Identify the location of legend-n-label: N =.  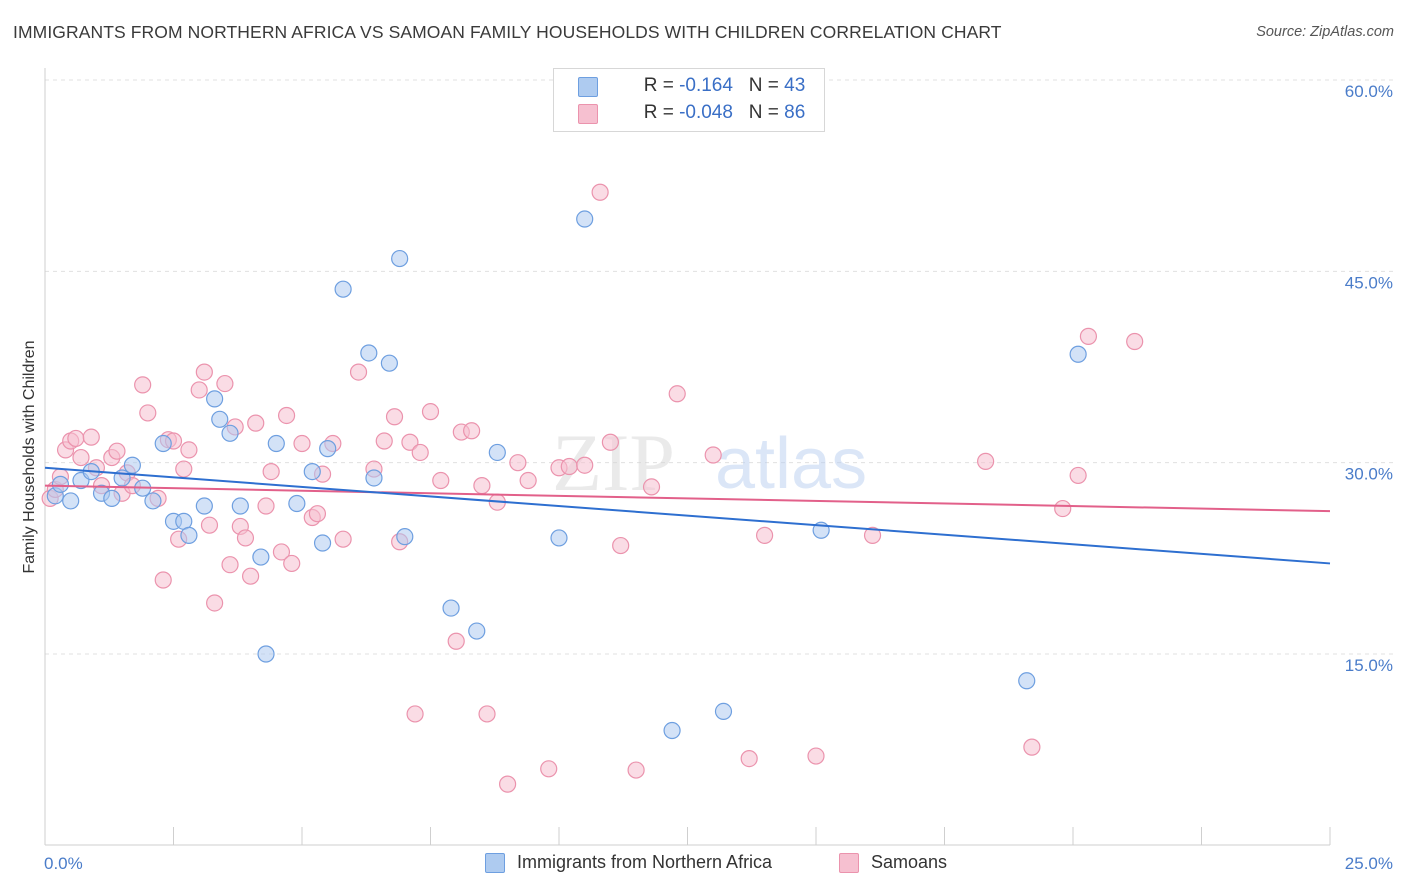
(766, 85).